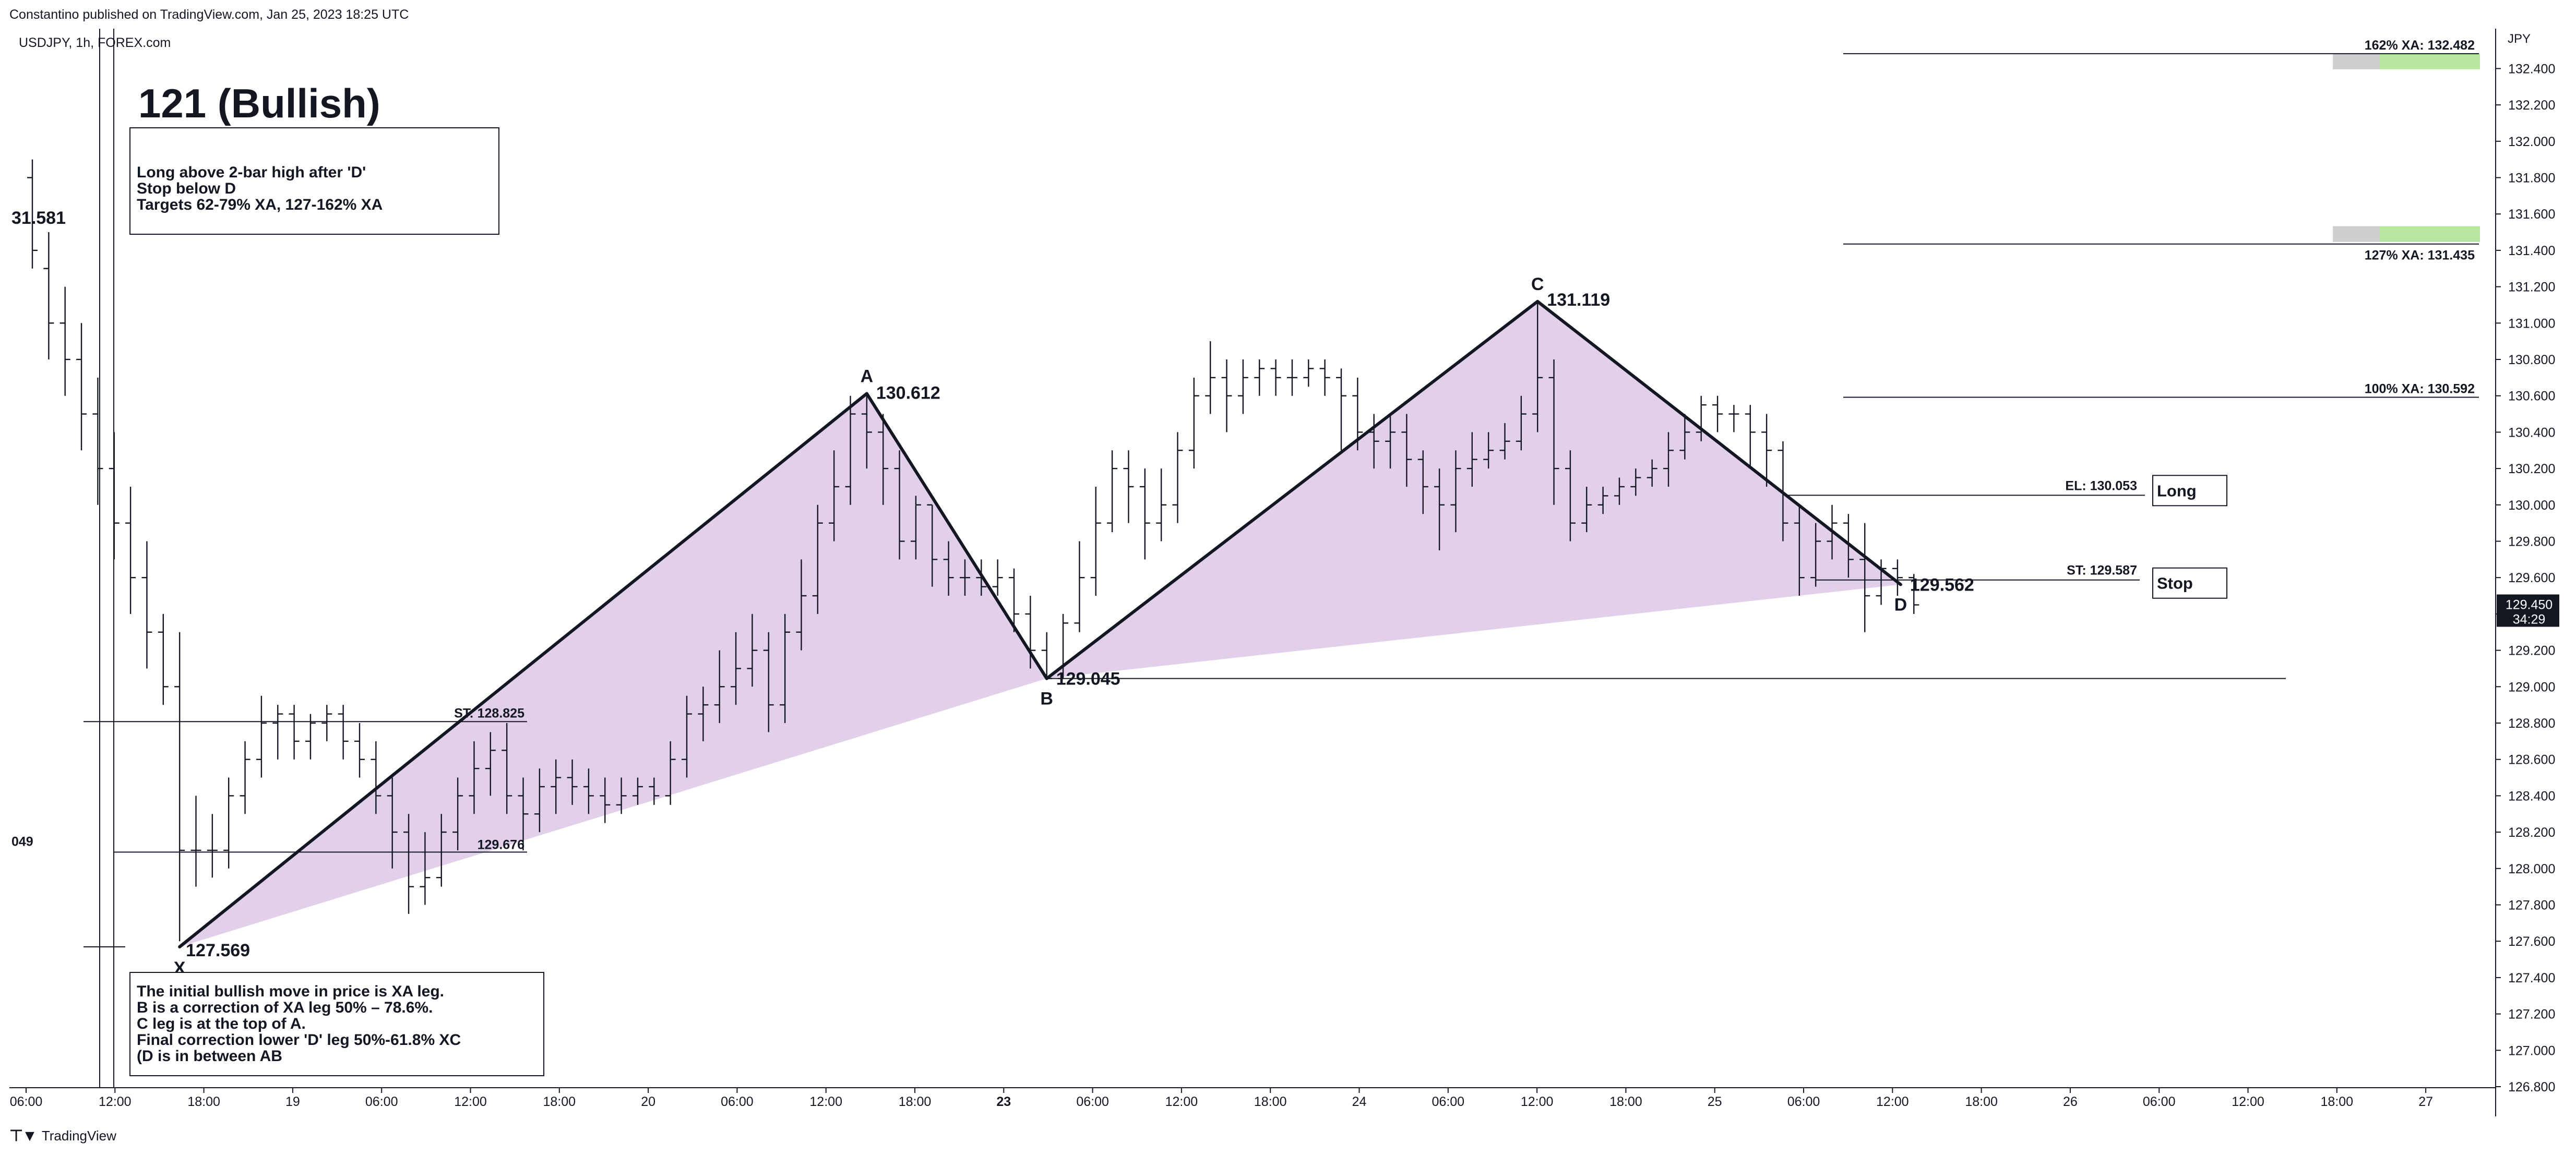 This screenshot has width=2576, height=1155. I want to click on y-tick-label: 130.000, so click(2532, 505).